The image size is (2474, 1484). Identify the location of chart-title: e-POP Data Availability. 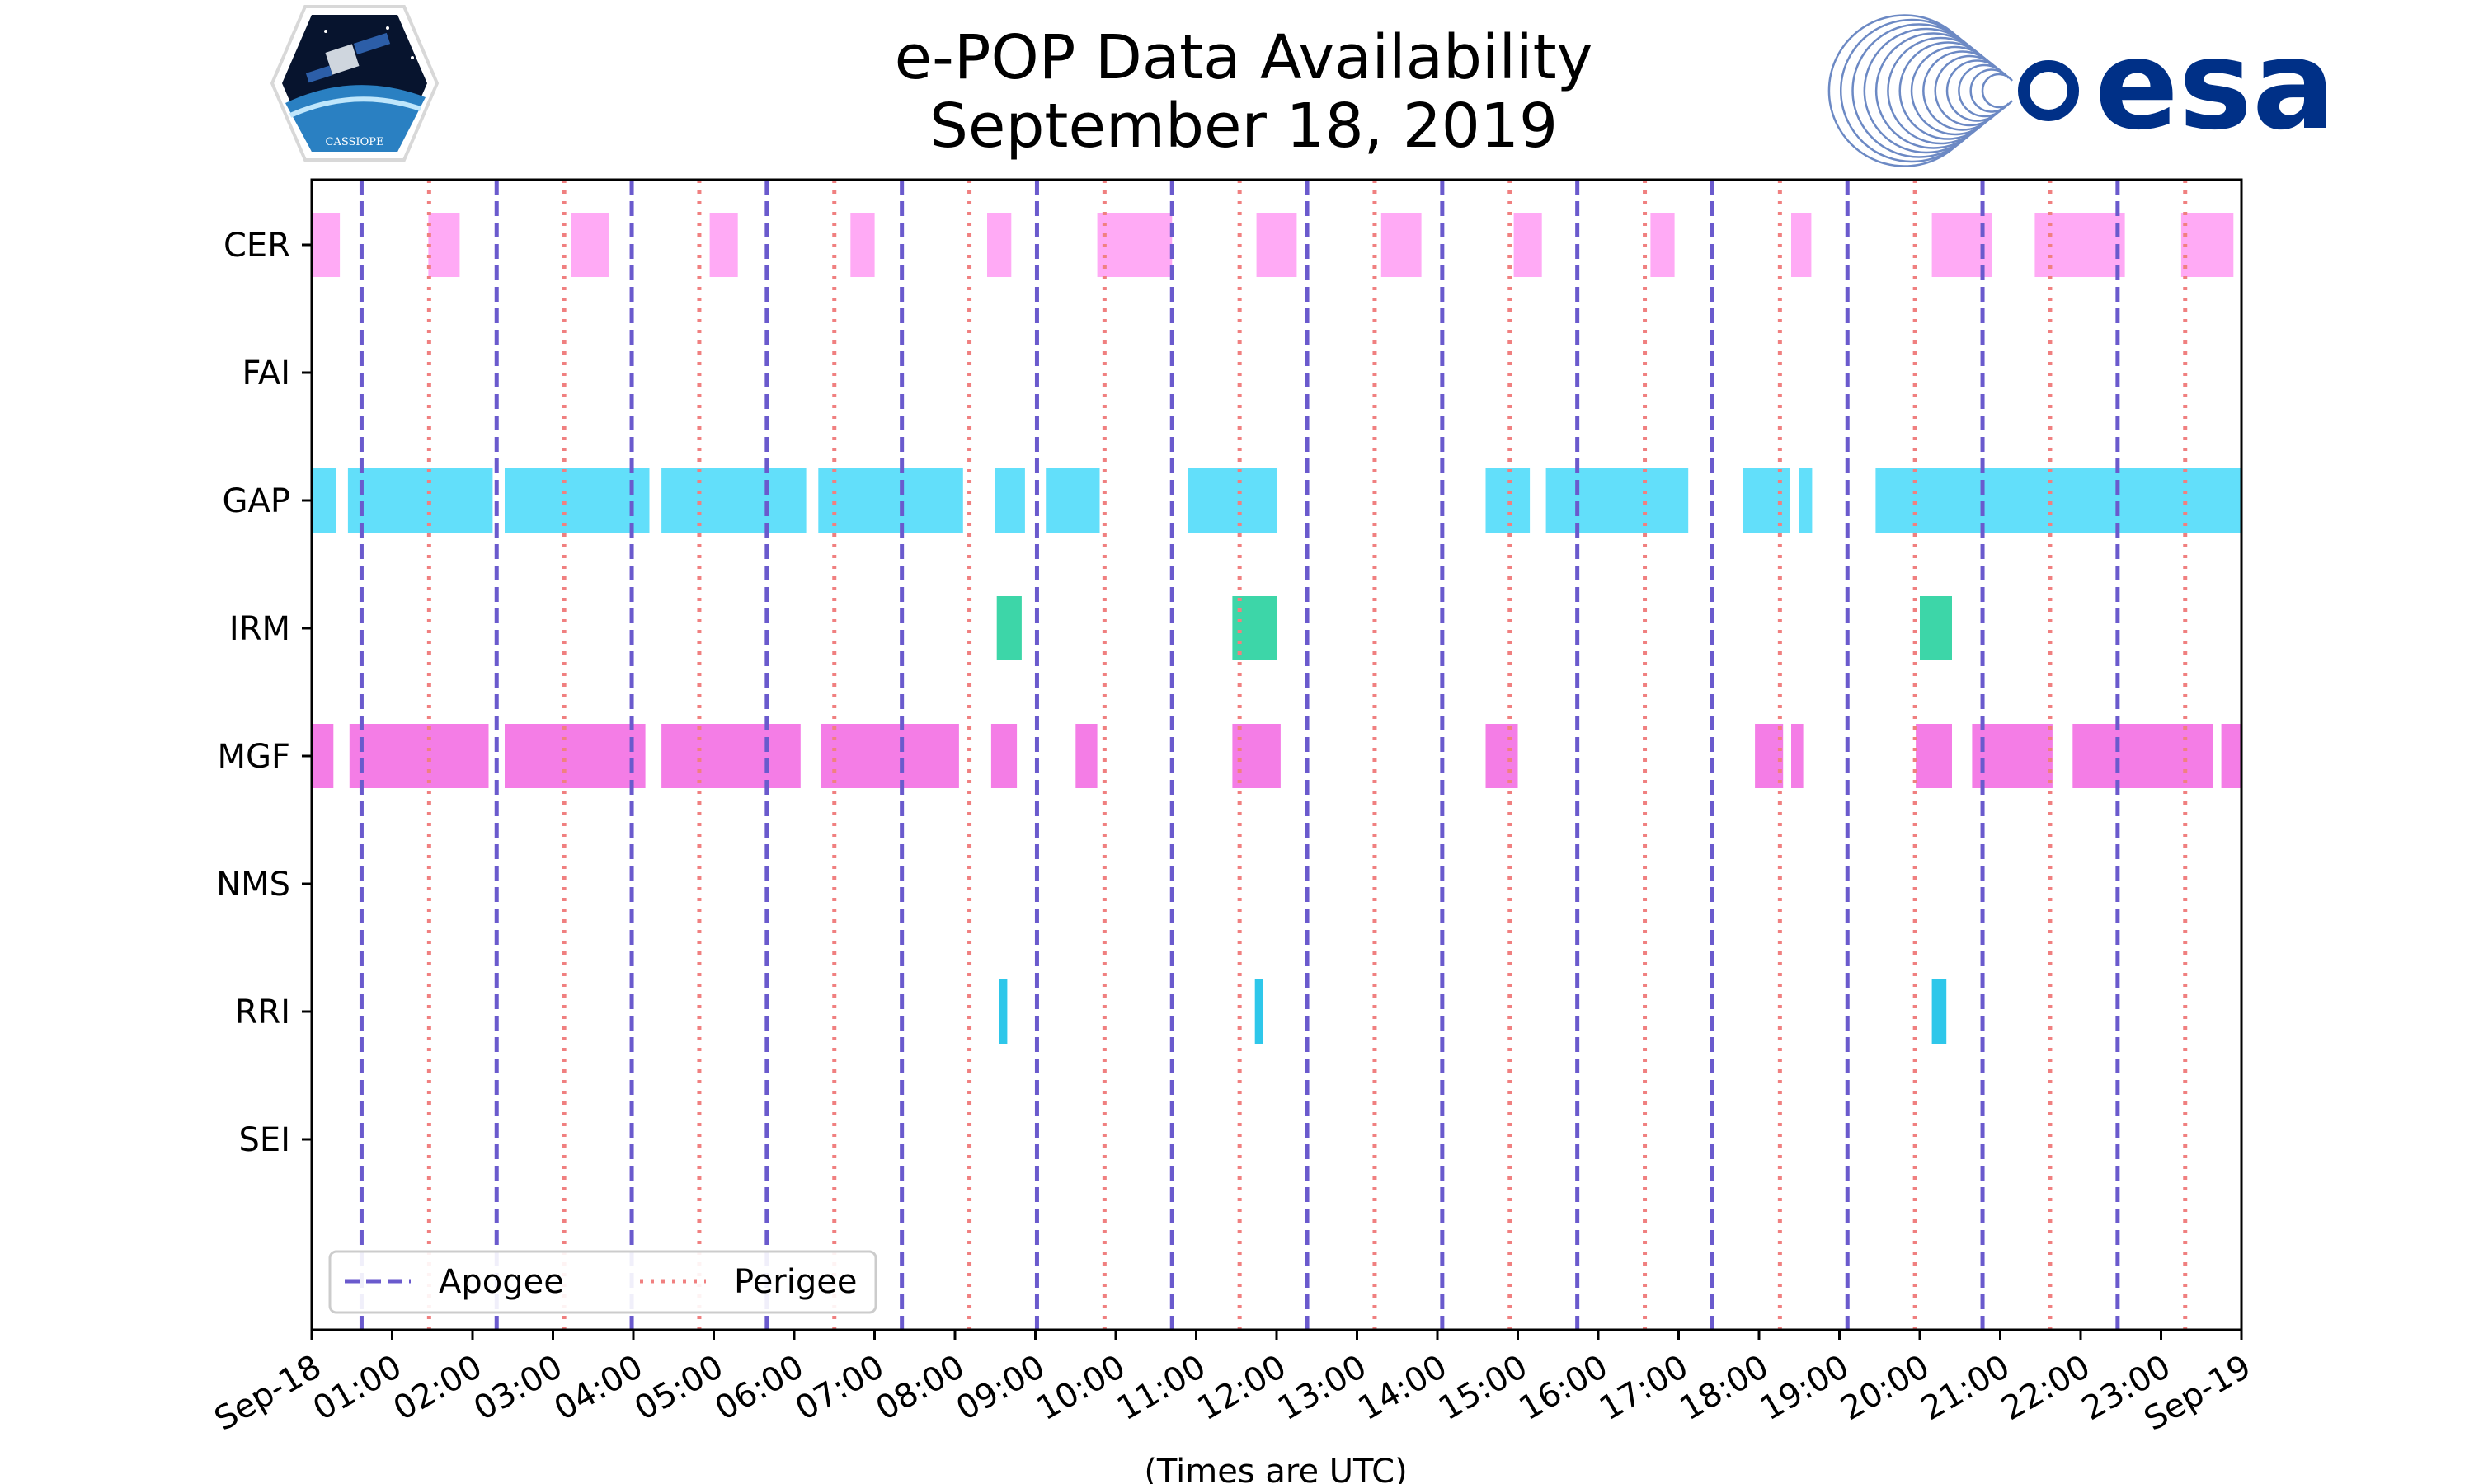
(1244, 58).